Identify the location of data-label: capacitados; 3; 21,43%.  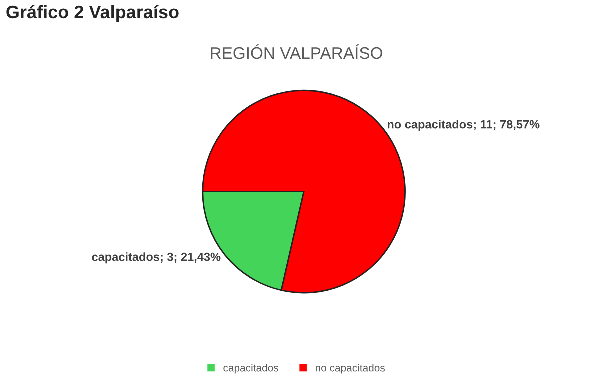
(156, 258).